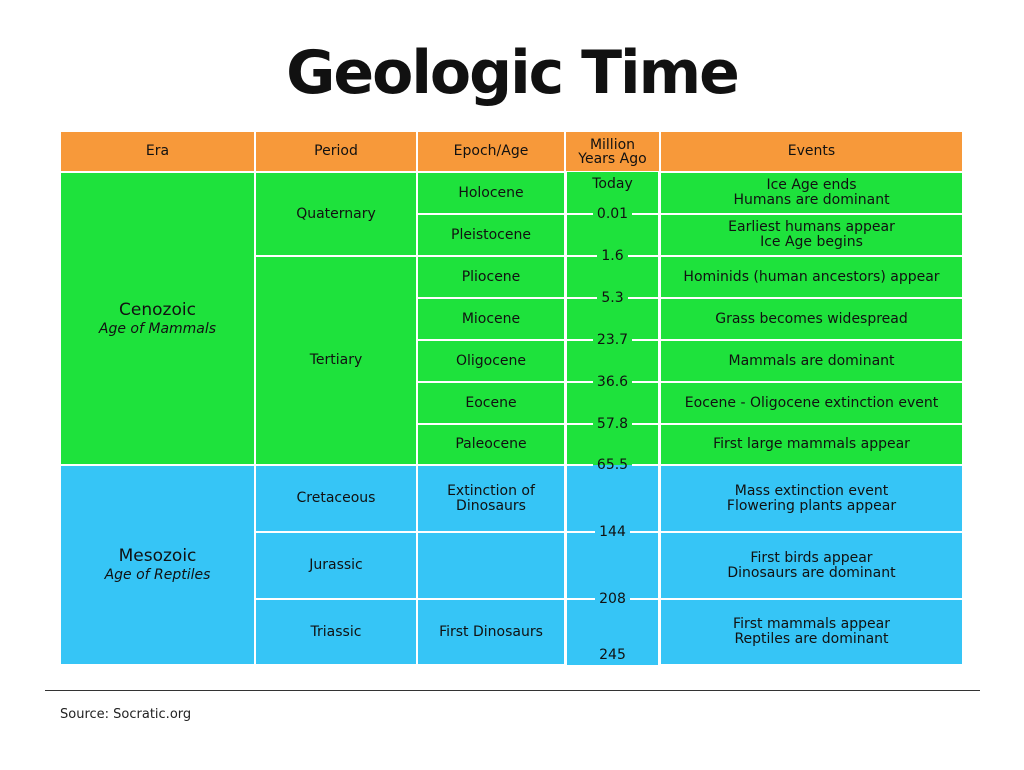  Describe the element at coordinates (157, 575) in the screenshot. I see `era-subtitle: Age of Reptiles` at that location.